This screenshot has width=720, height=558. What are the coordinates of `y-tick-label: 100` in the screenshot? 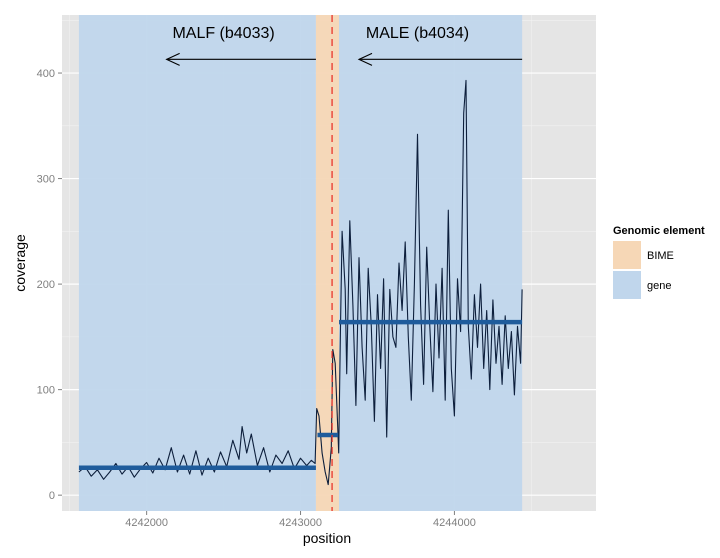 It's located at (46, 391).